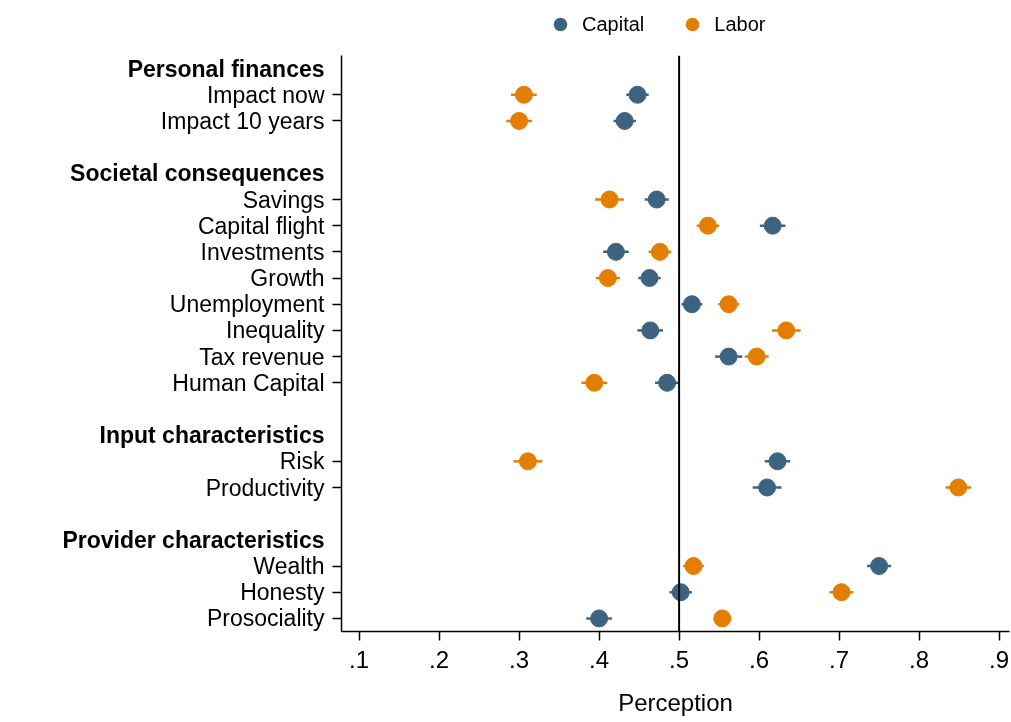 Image resolution: width=1011 pixels, height=722 pixels. I want to click on y-tick-label: Unemployment, so click(247, 304).